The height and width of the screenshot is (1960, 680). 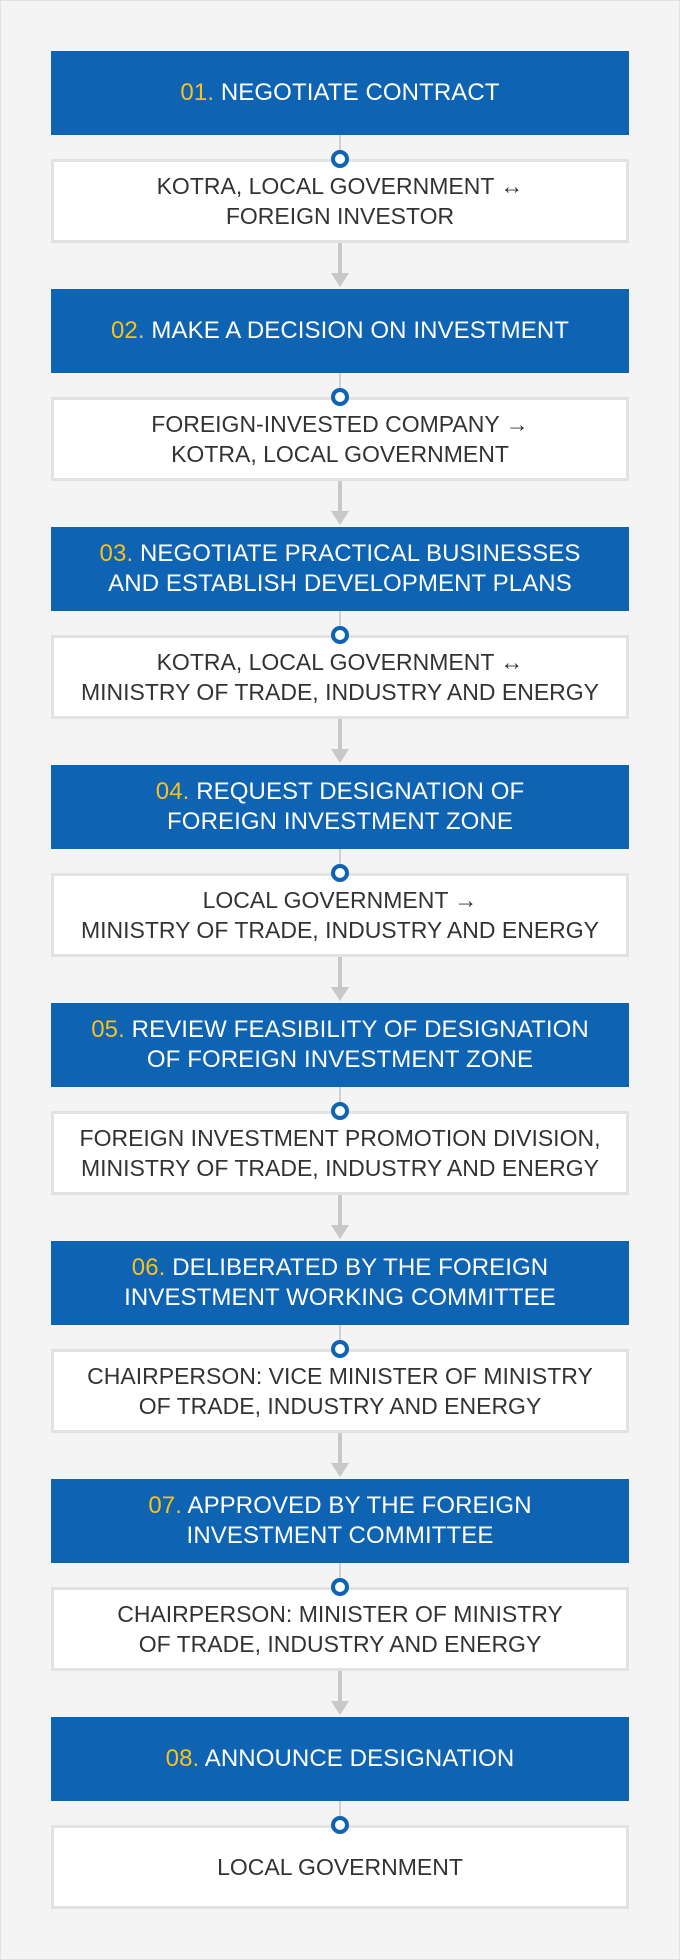 What do you see at coordinates (172, 791) in the screenshot?
I see `step-number: 04.` at bounding box center [172, 791].